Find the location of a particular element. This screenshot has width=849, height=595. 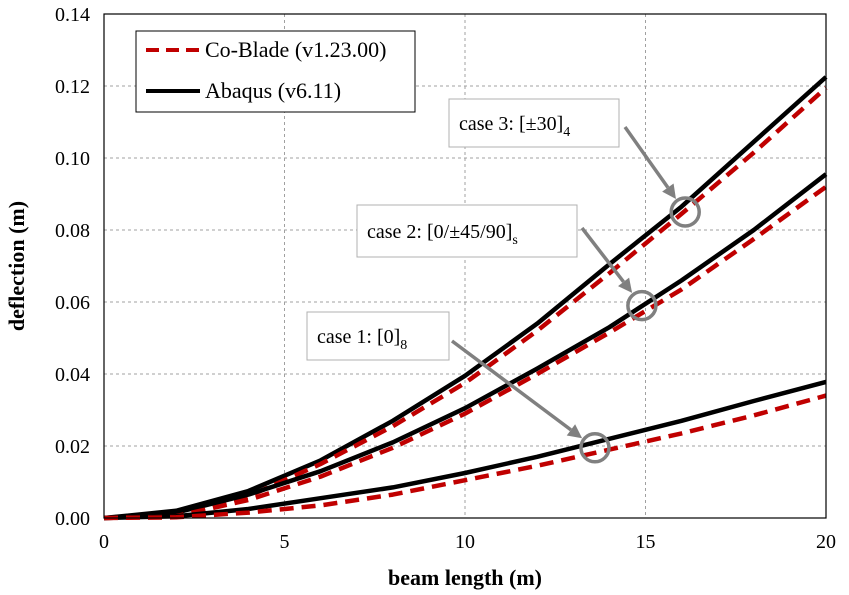

annotation-1: case 3: [±30]4 is located at coordinates (574, 163).